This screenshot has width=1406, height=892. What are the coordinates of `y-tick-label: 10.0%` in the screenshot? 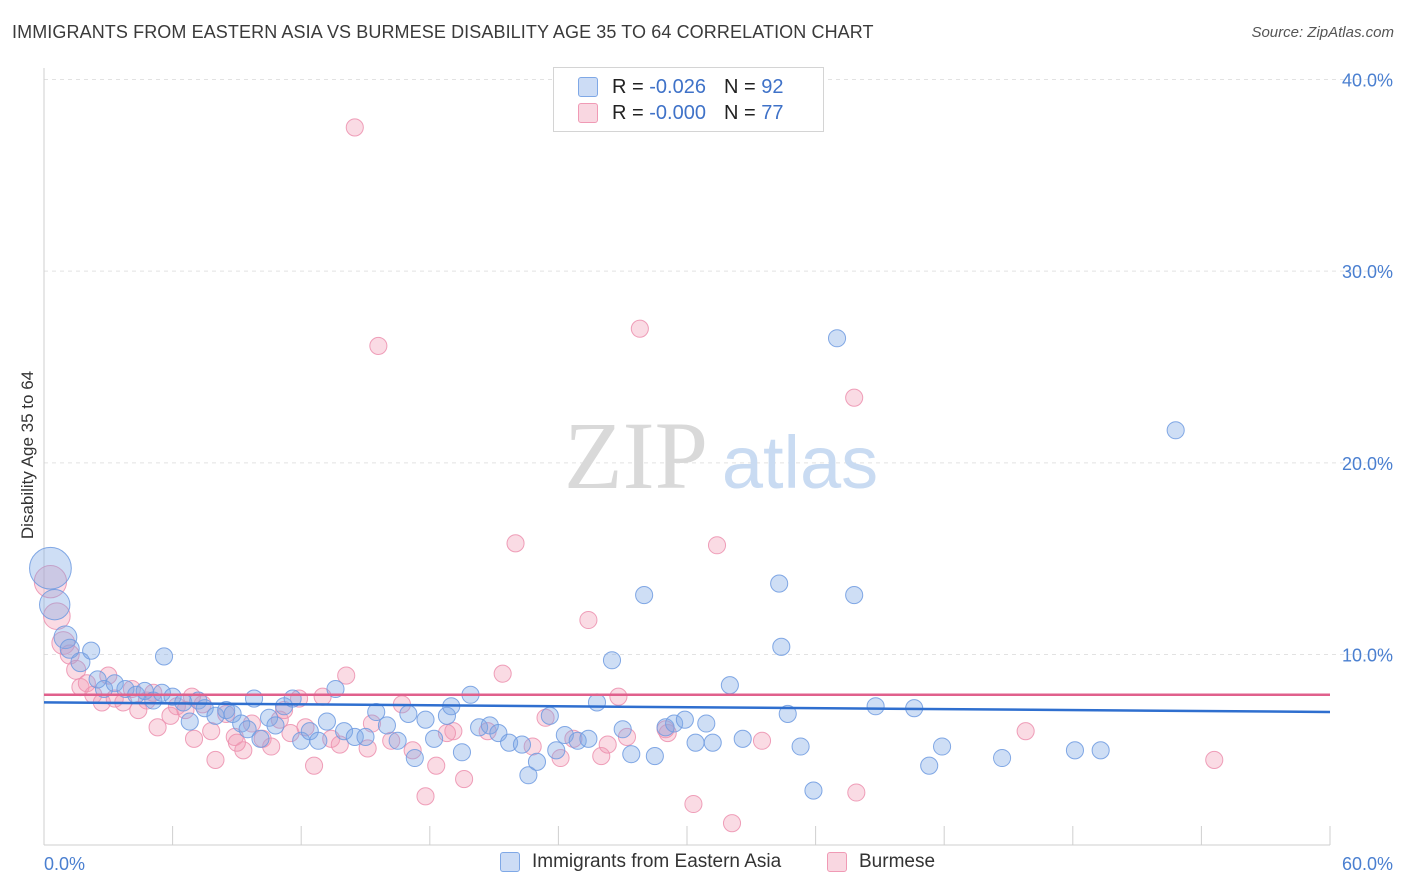 It's located at (1367, 656).